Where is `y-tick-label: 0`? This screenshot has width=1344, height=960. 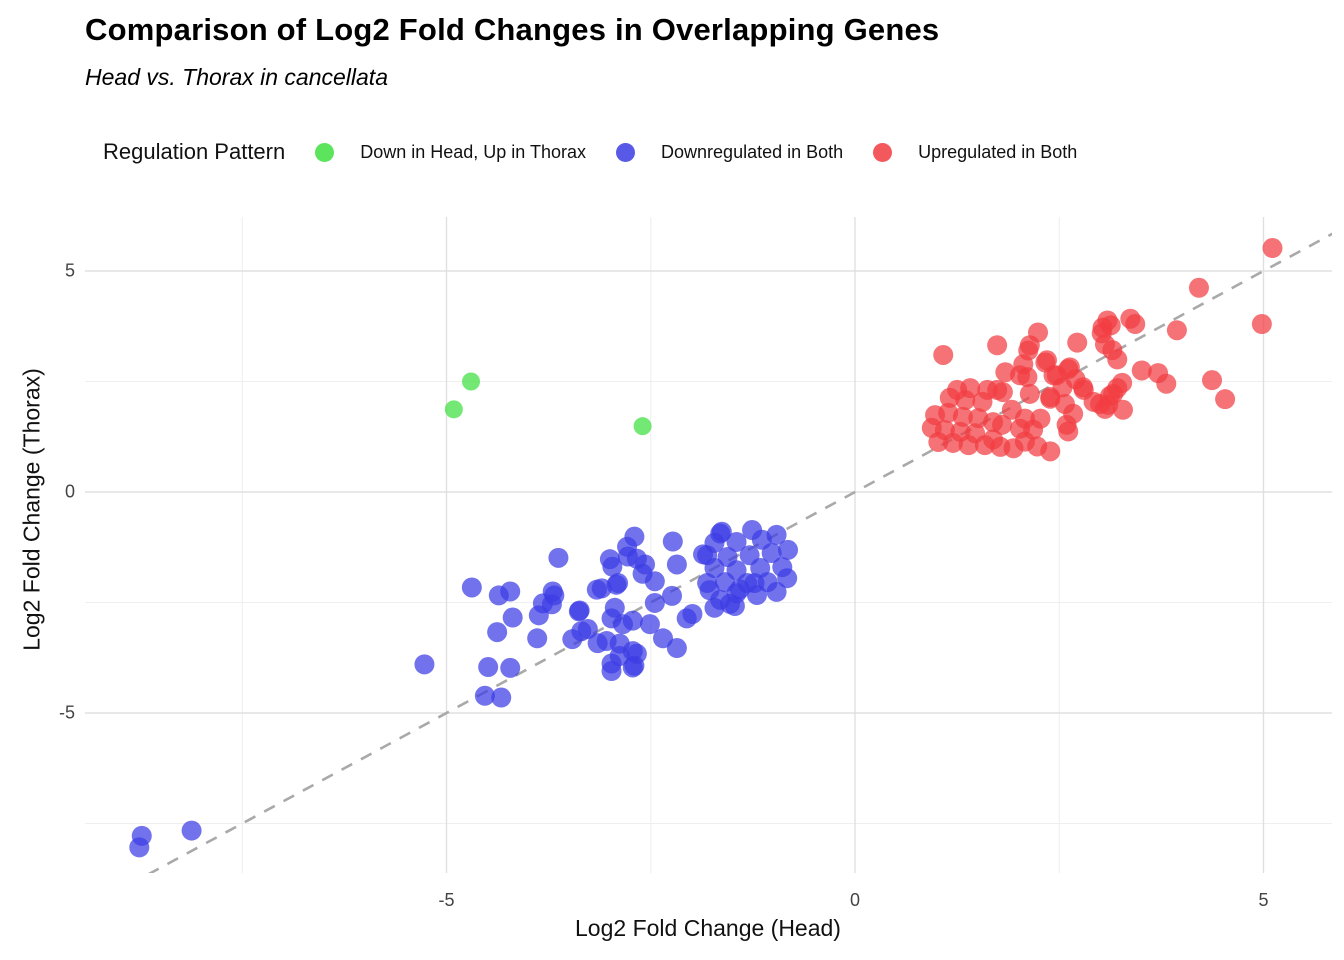 y-tick-label: 0 is located at coordinates (69, 491).